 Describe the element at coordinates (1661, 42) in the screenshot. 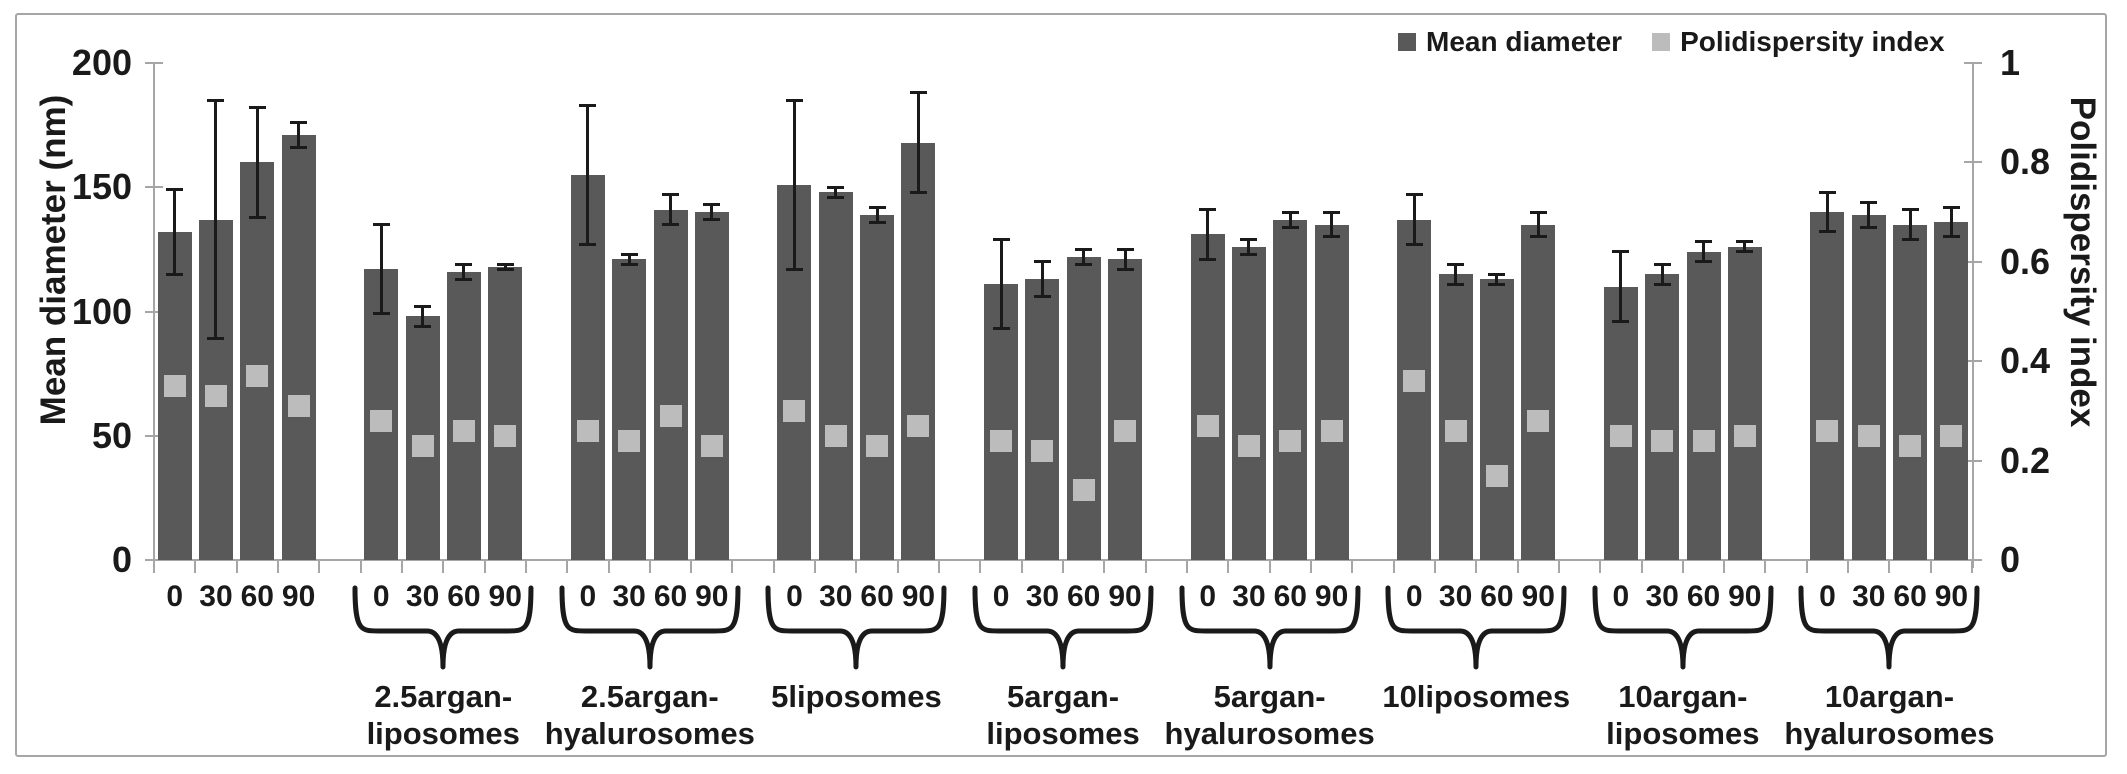

I see `legend-swatch-pdi-icon` at that location.